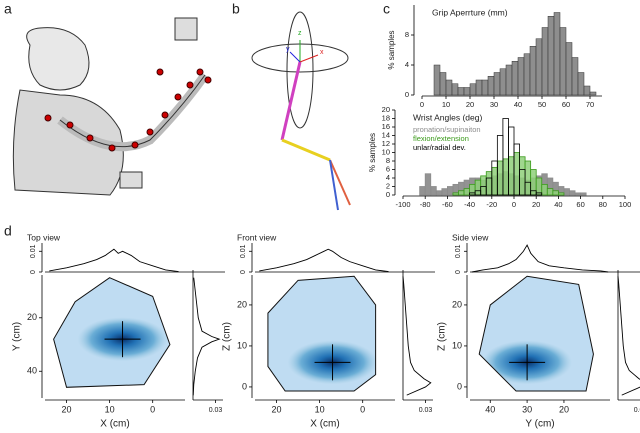 This screenshot has width=640, height=433. Describe the element at coordinates (33, 251) in the screenshot. I see `y-tick-label: 0.01` at that location.